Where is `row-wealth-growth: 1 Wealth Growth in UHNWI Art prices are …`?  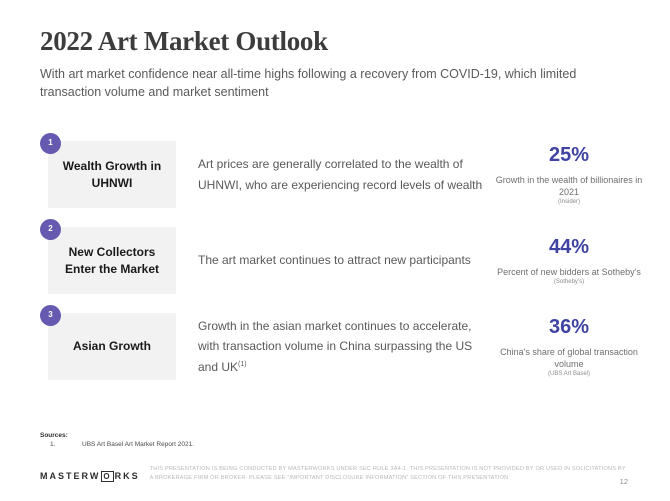
row-wealth-growth: 1 Wealth Growth in UHNWI Art prices are … is located at coordinates (341, 170).